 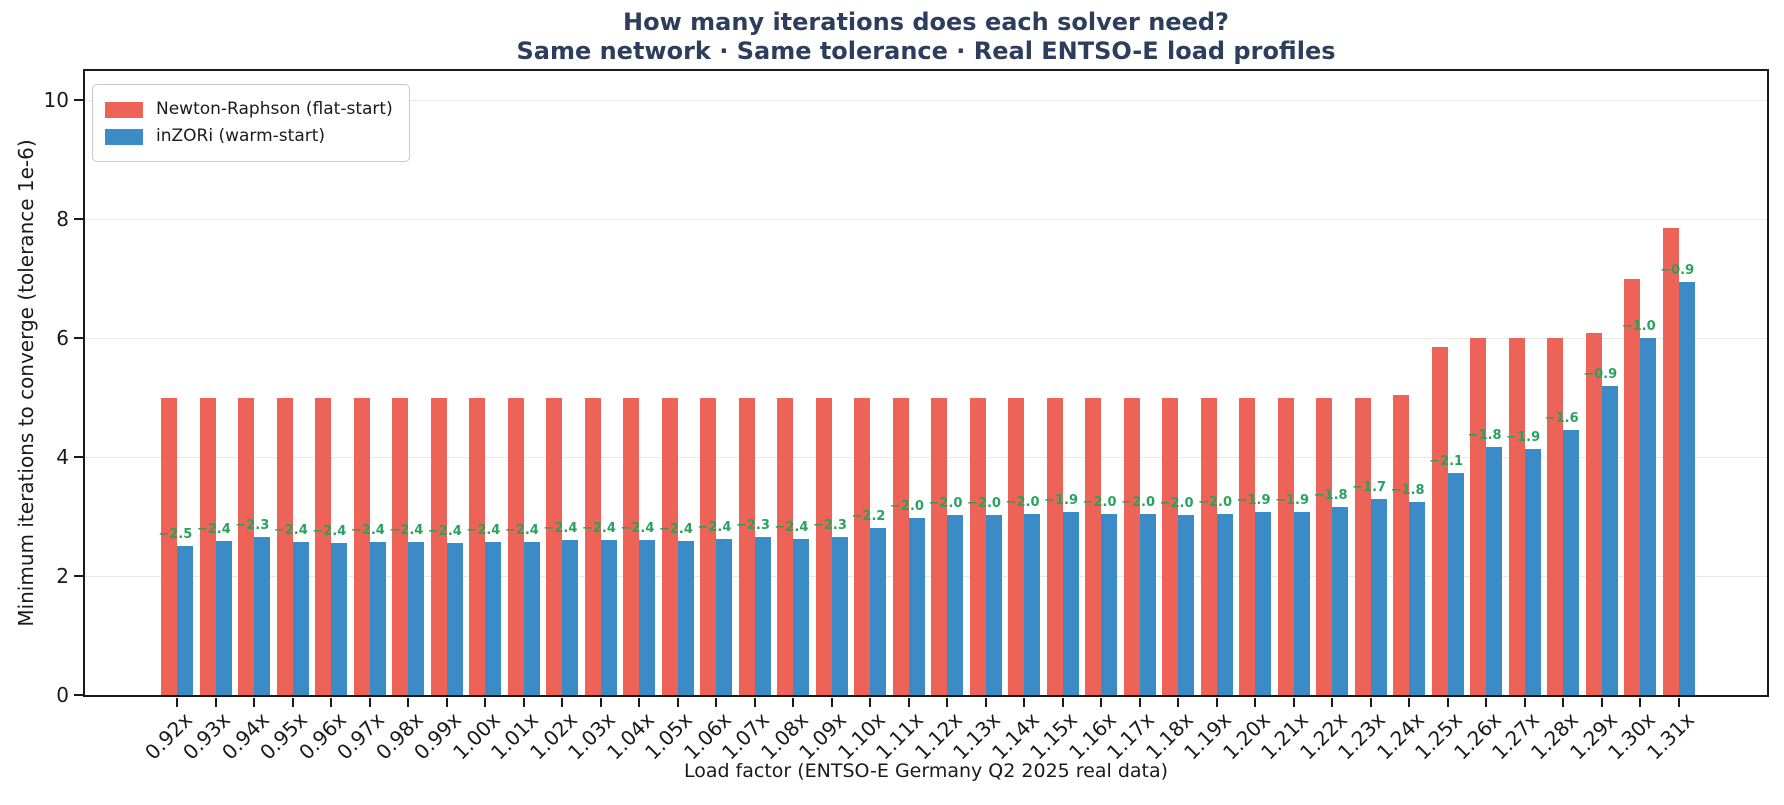 What do you see at coordinates (1369, 487) in the screenshot?
I see `delta-label: −1.7` at bounding box center [1369, 487].